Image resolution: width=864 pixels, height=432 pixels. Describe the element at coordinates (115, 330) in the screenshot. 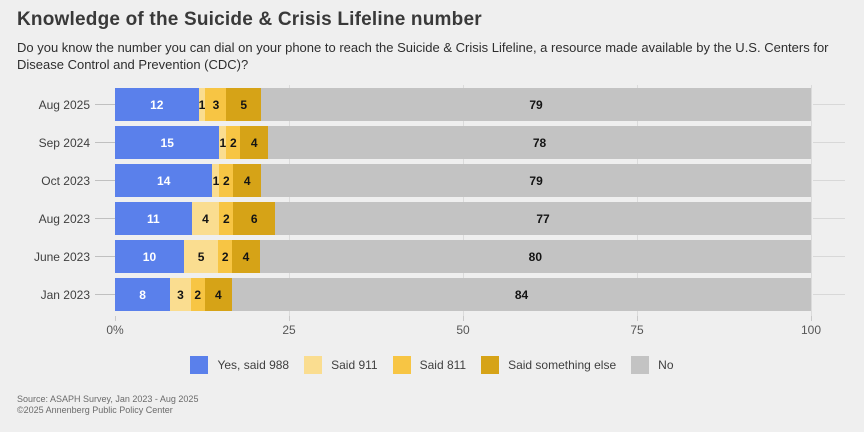

I see `x-axis-label: 0%` at that location.